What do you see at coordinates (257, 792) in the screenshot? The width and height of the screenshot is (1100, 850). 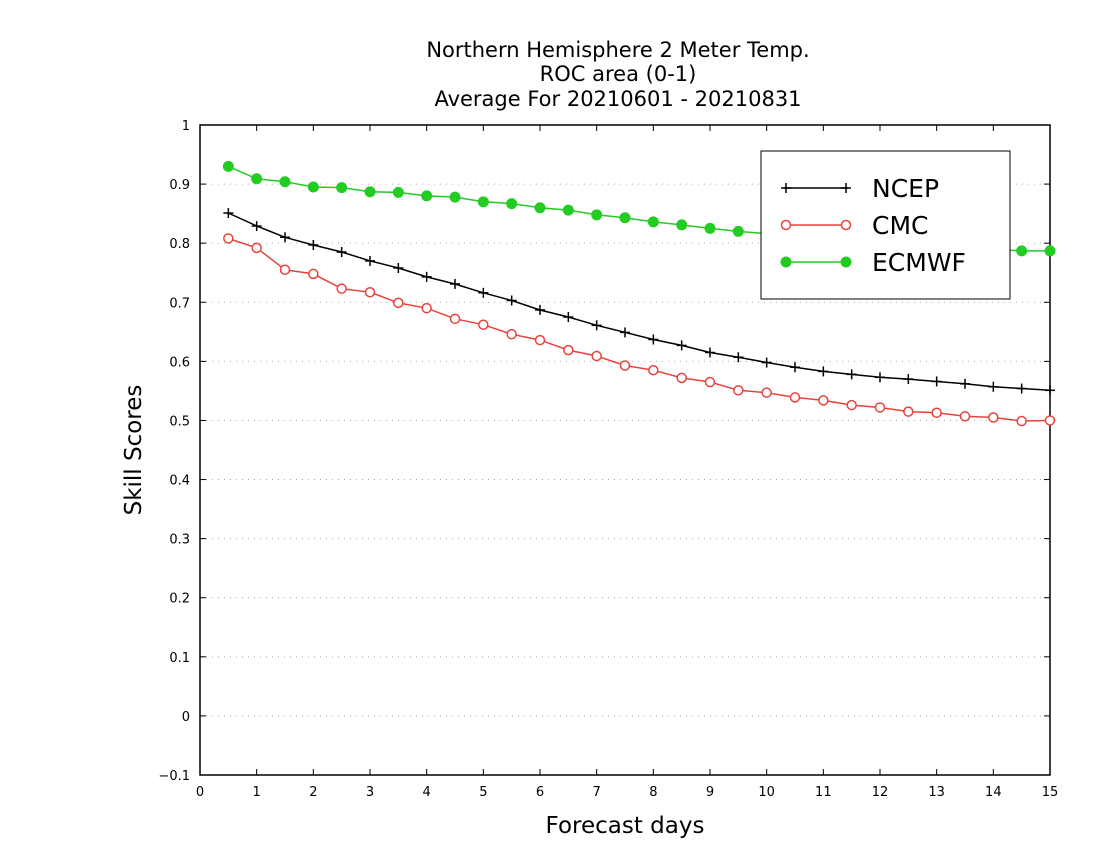 I see `x-tick-label: 1` at bounding box center [257, 792].